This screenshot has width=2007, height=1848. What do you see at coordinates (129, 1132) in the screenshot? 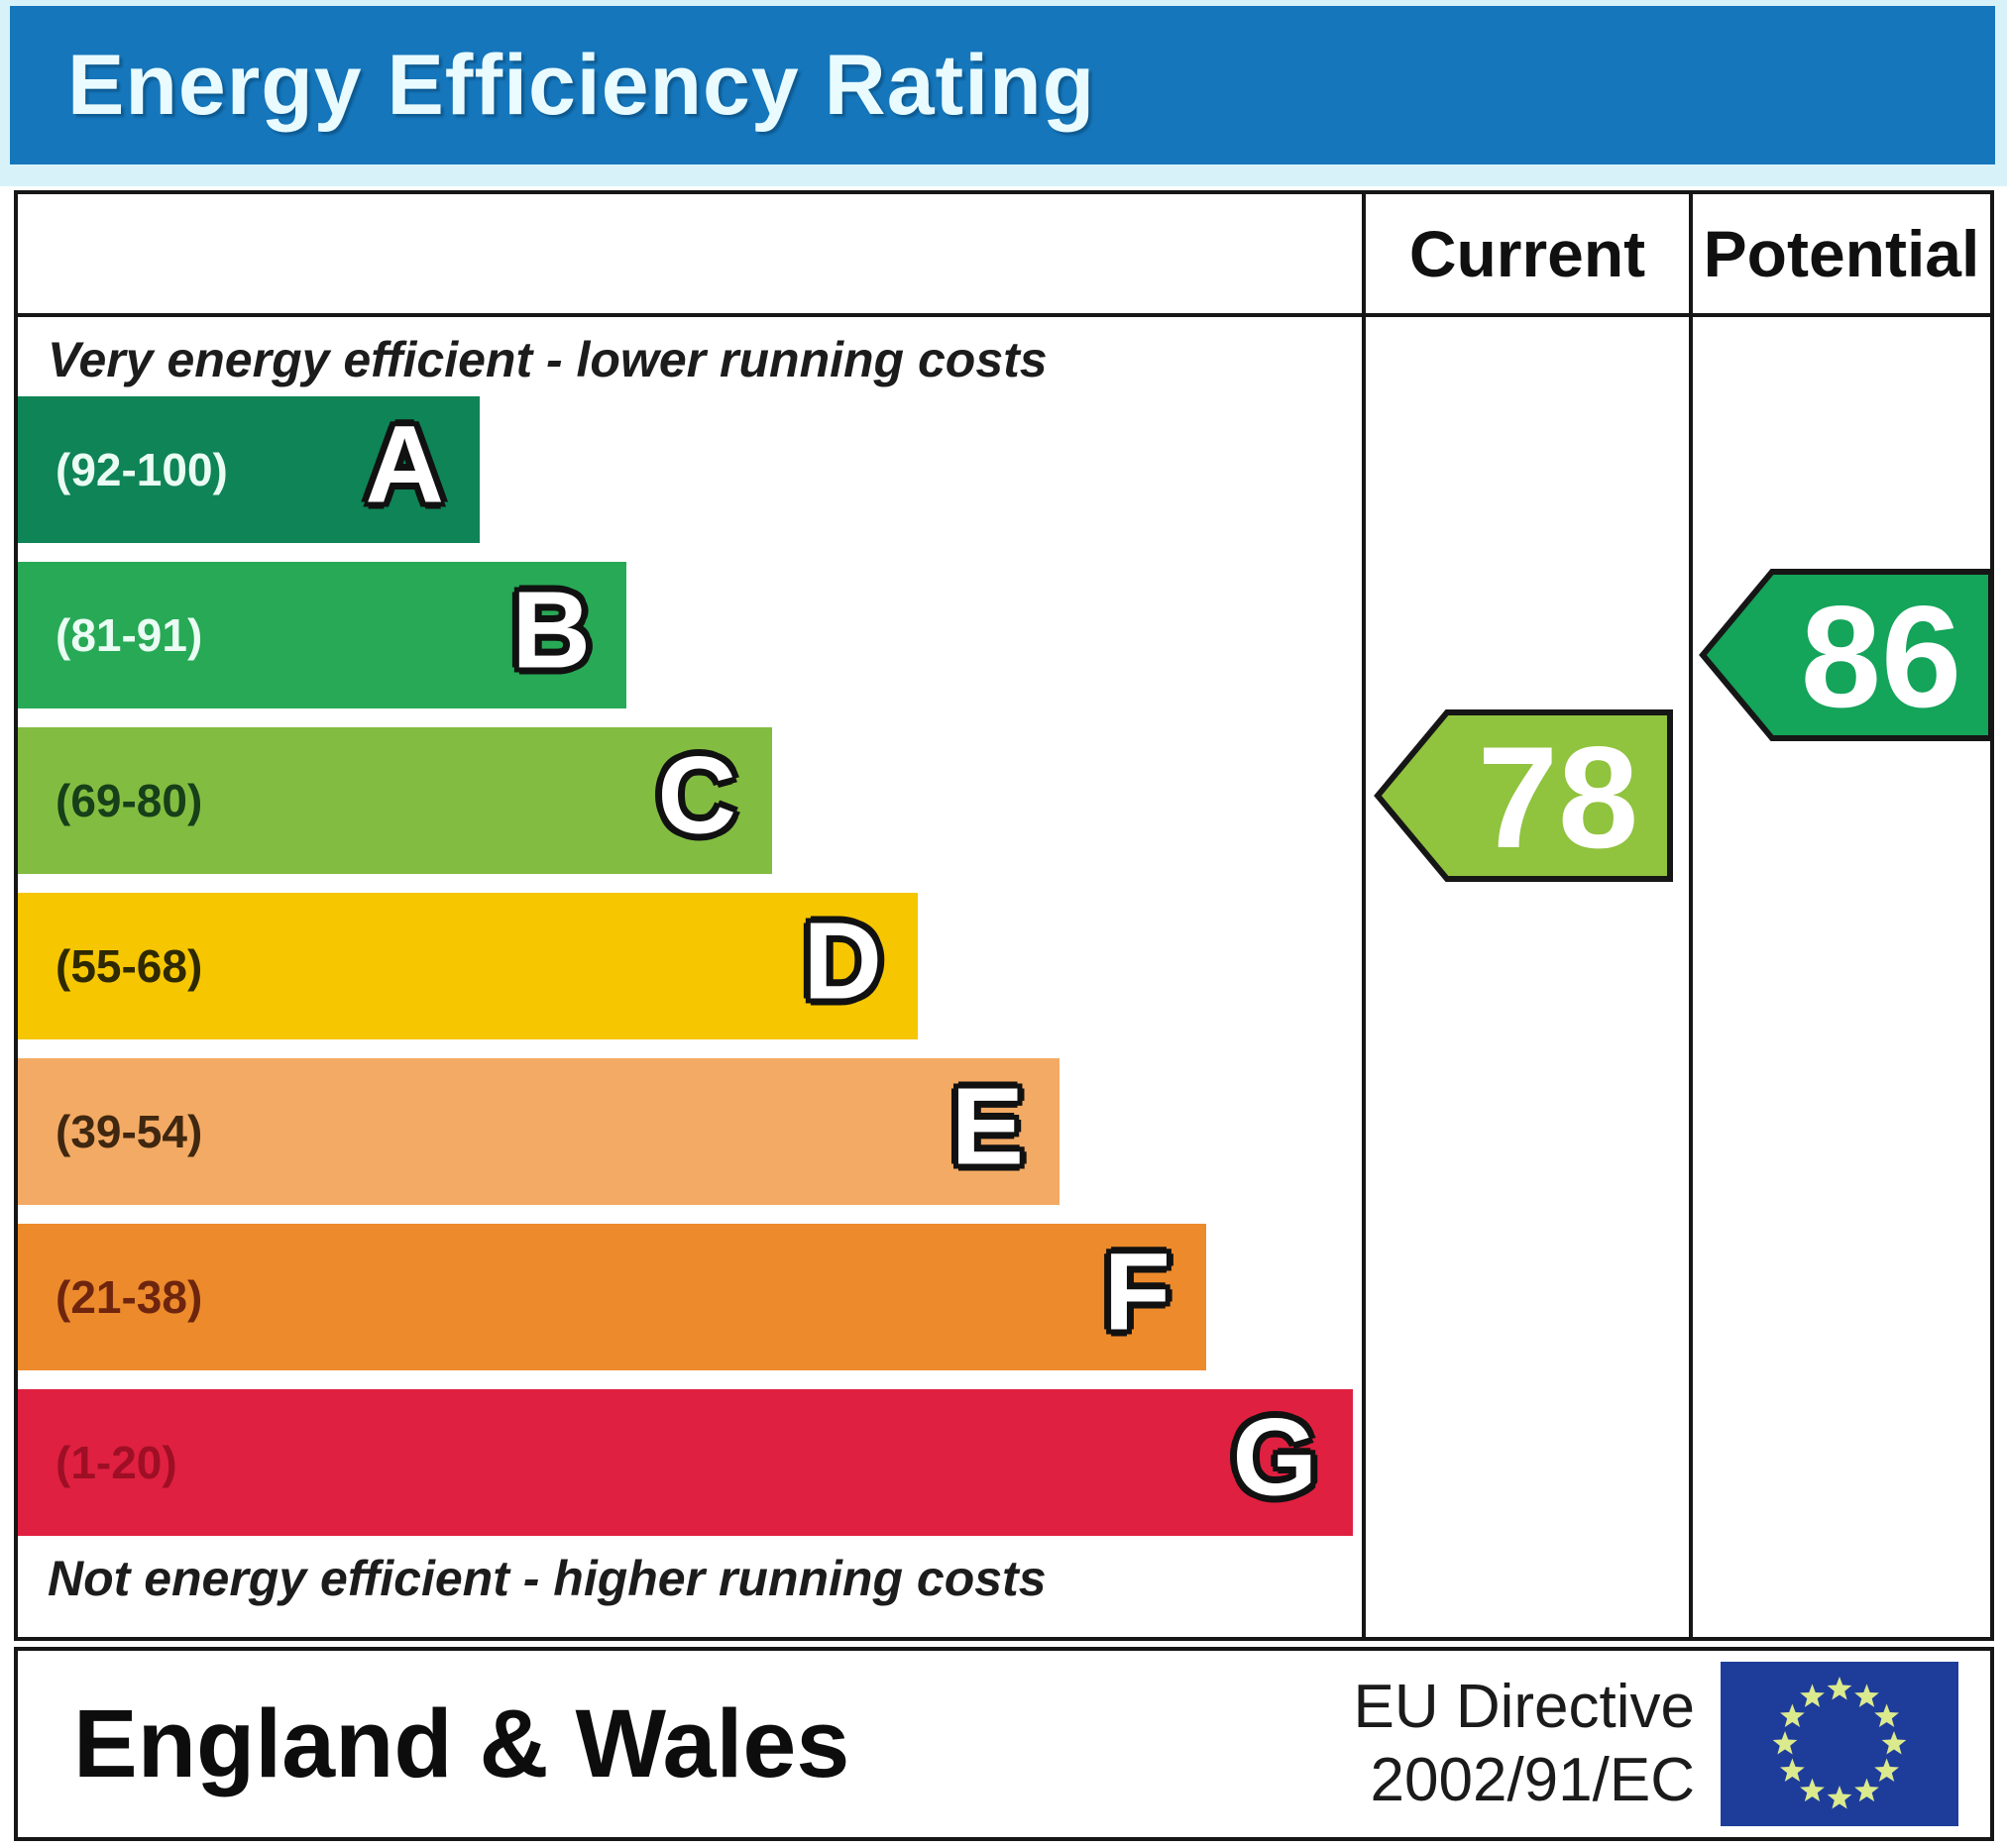
I see `band-range-e: (39-54)` at bounding box center [129, 1132].